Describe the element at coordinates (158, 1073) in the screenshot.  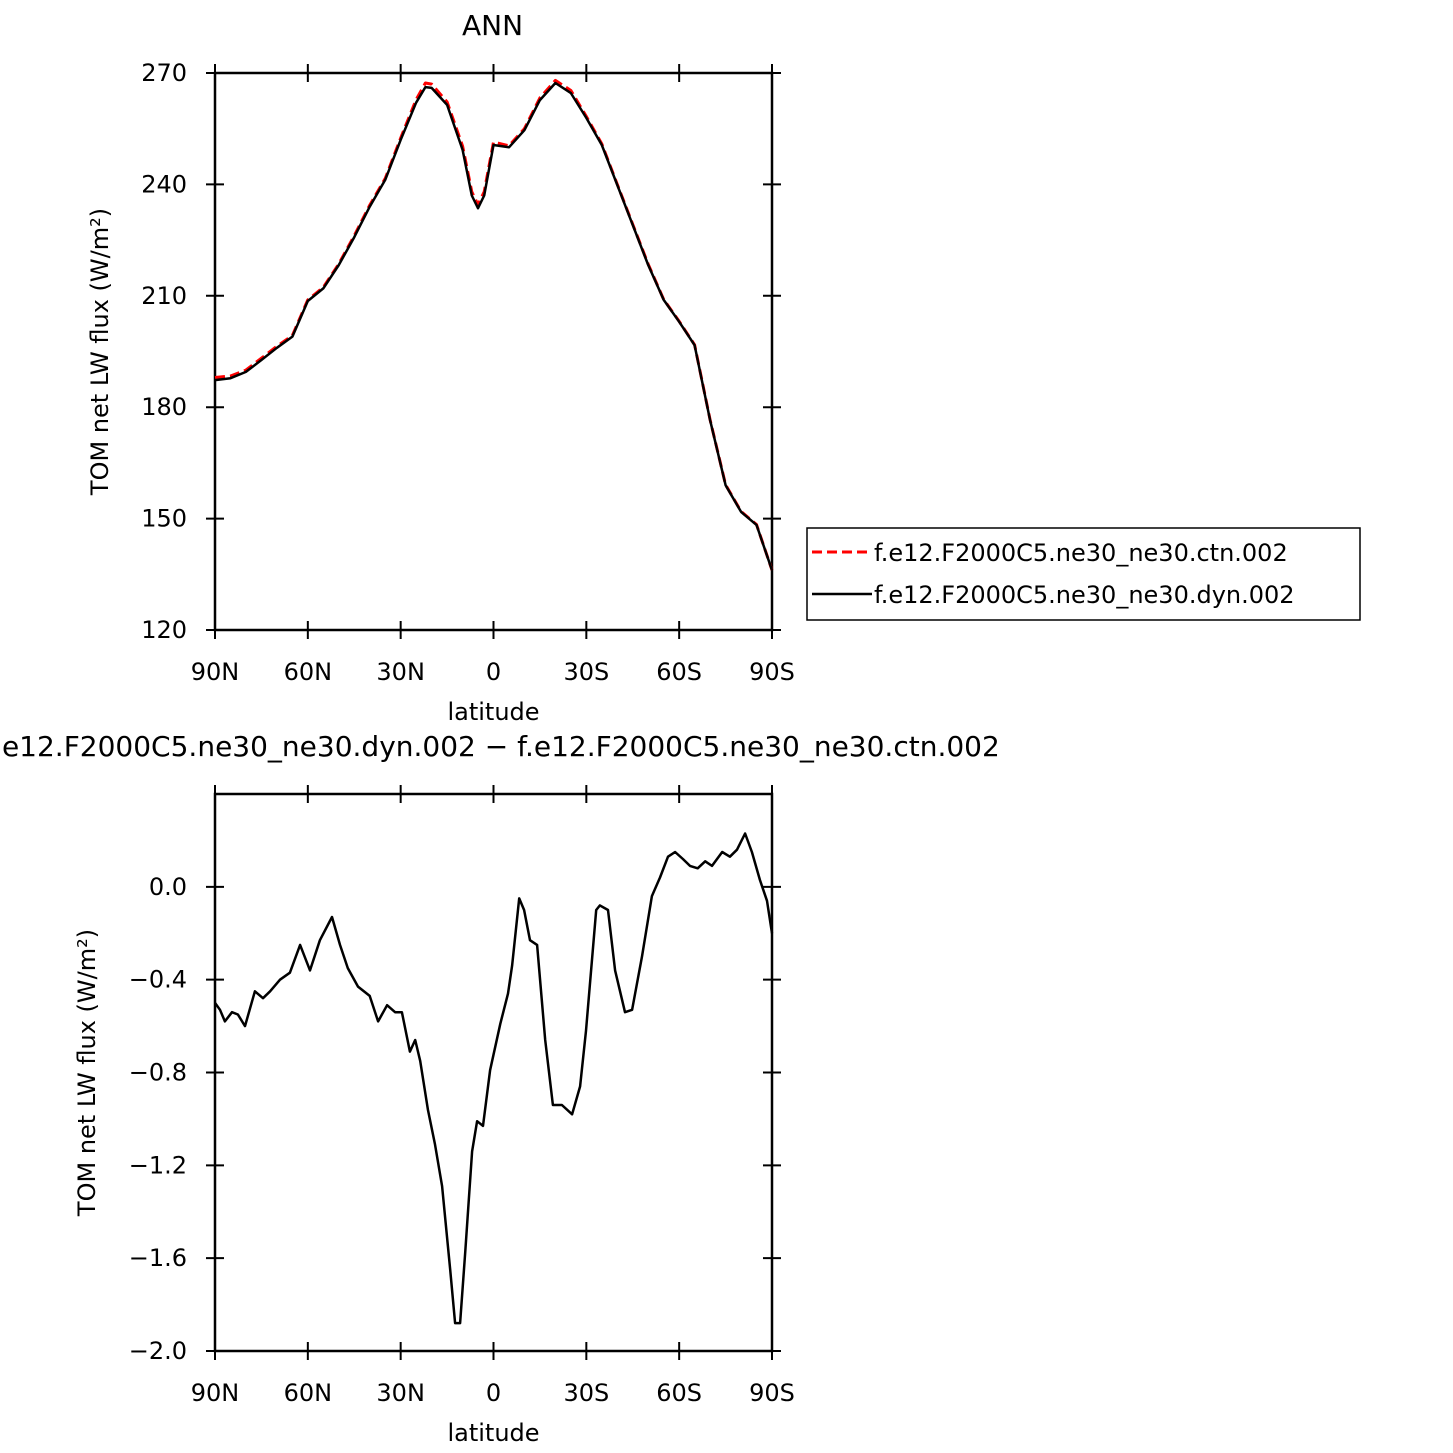
I see `y-tick-label: −0.8` at that location.